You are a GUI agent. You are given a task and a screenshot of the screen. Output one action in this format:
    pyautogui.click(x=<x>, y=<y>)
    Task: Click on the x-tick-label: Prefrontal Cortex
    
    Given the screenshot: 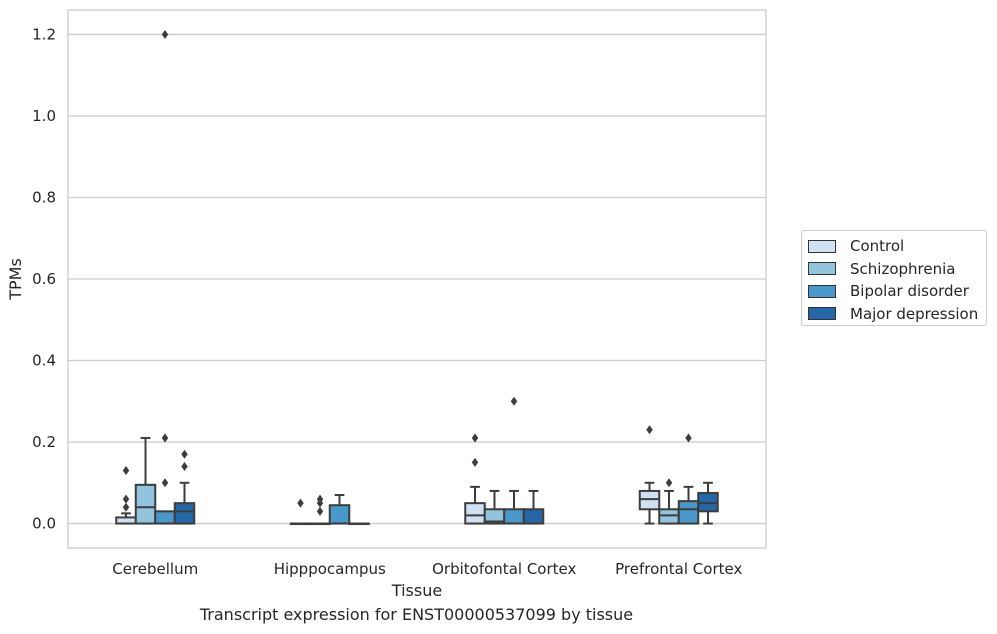 What is the action you would take?
    pyautogui.click(x=678, y=569)
    